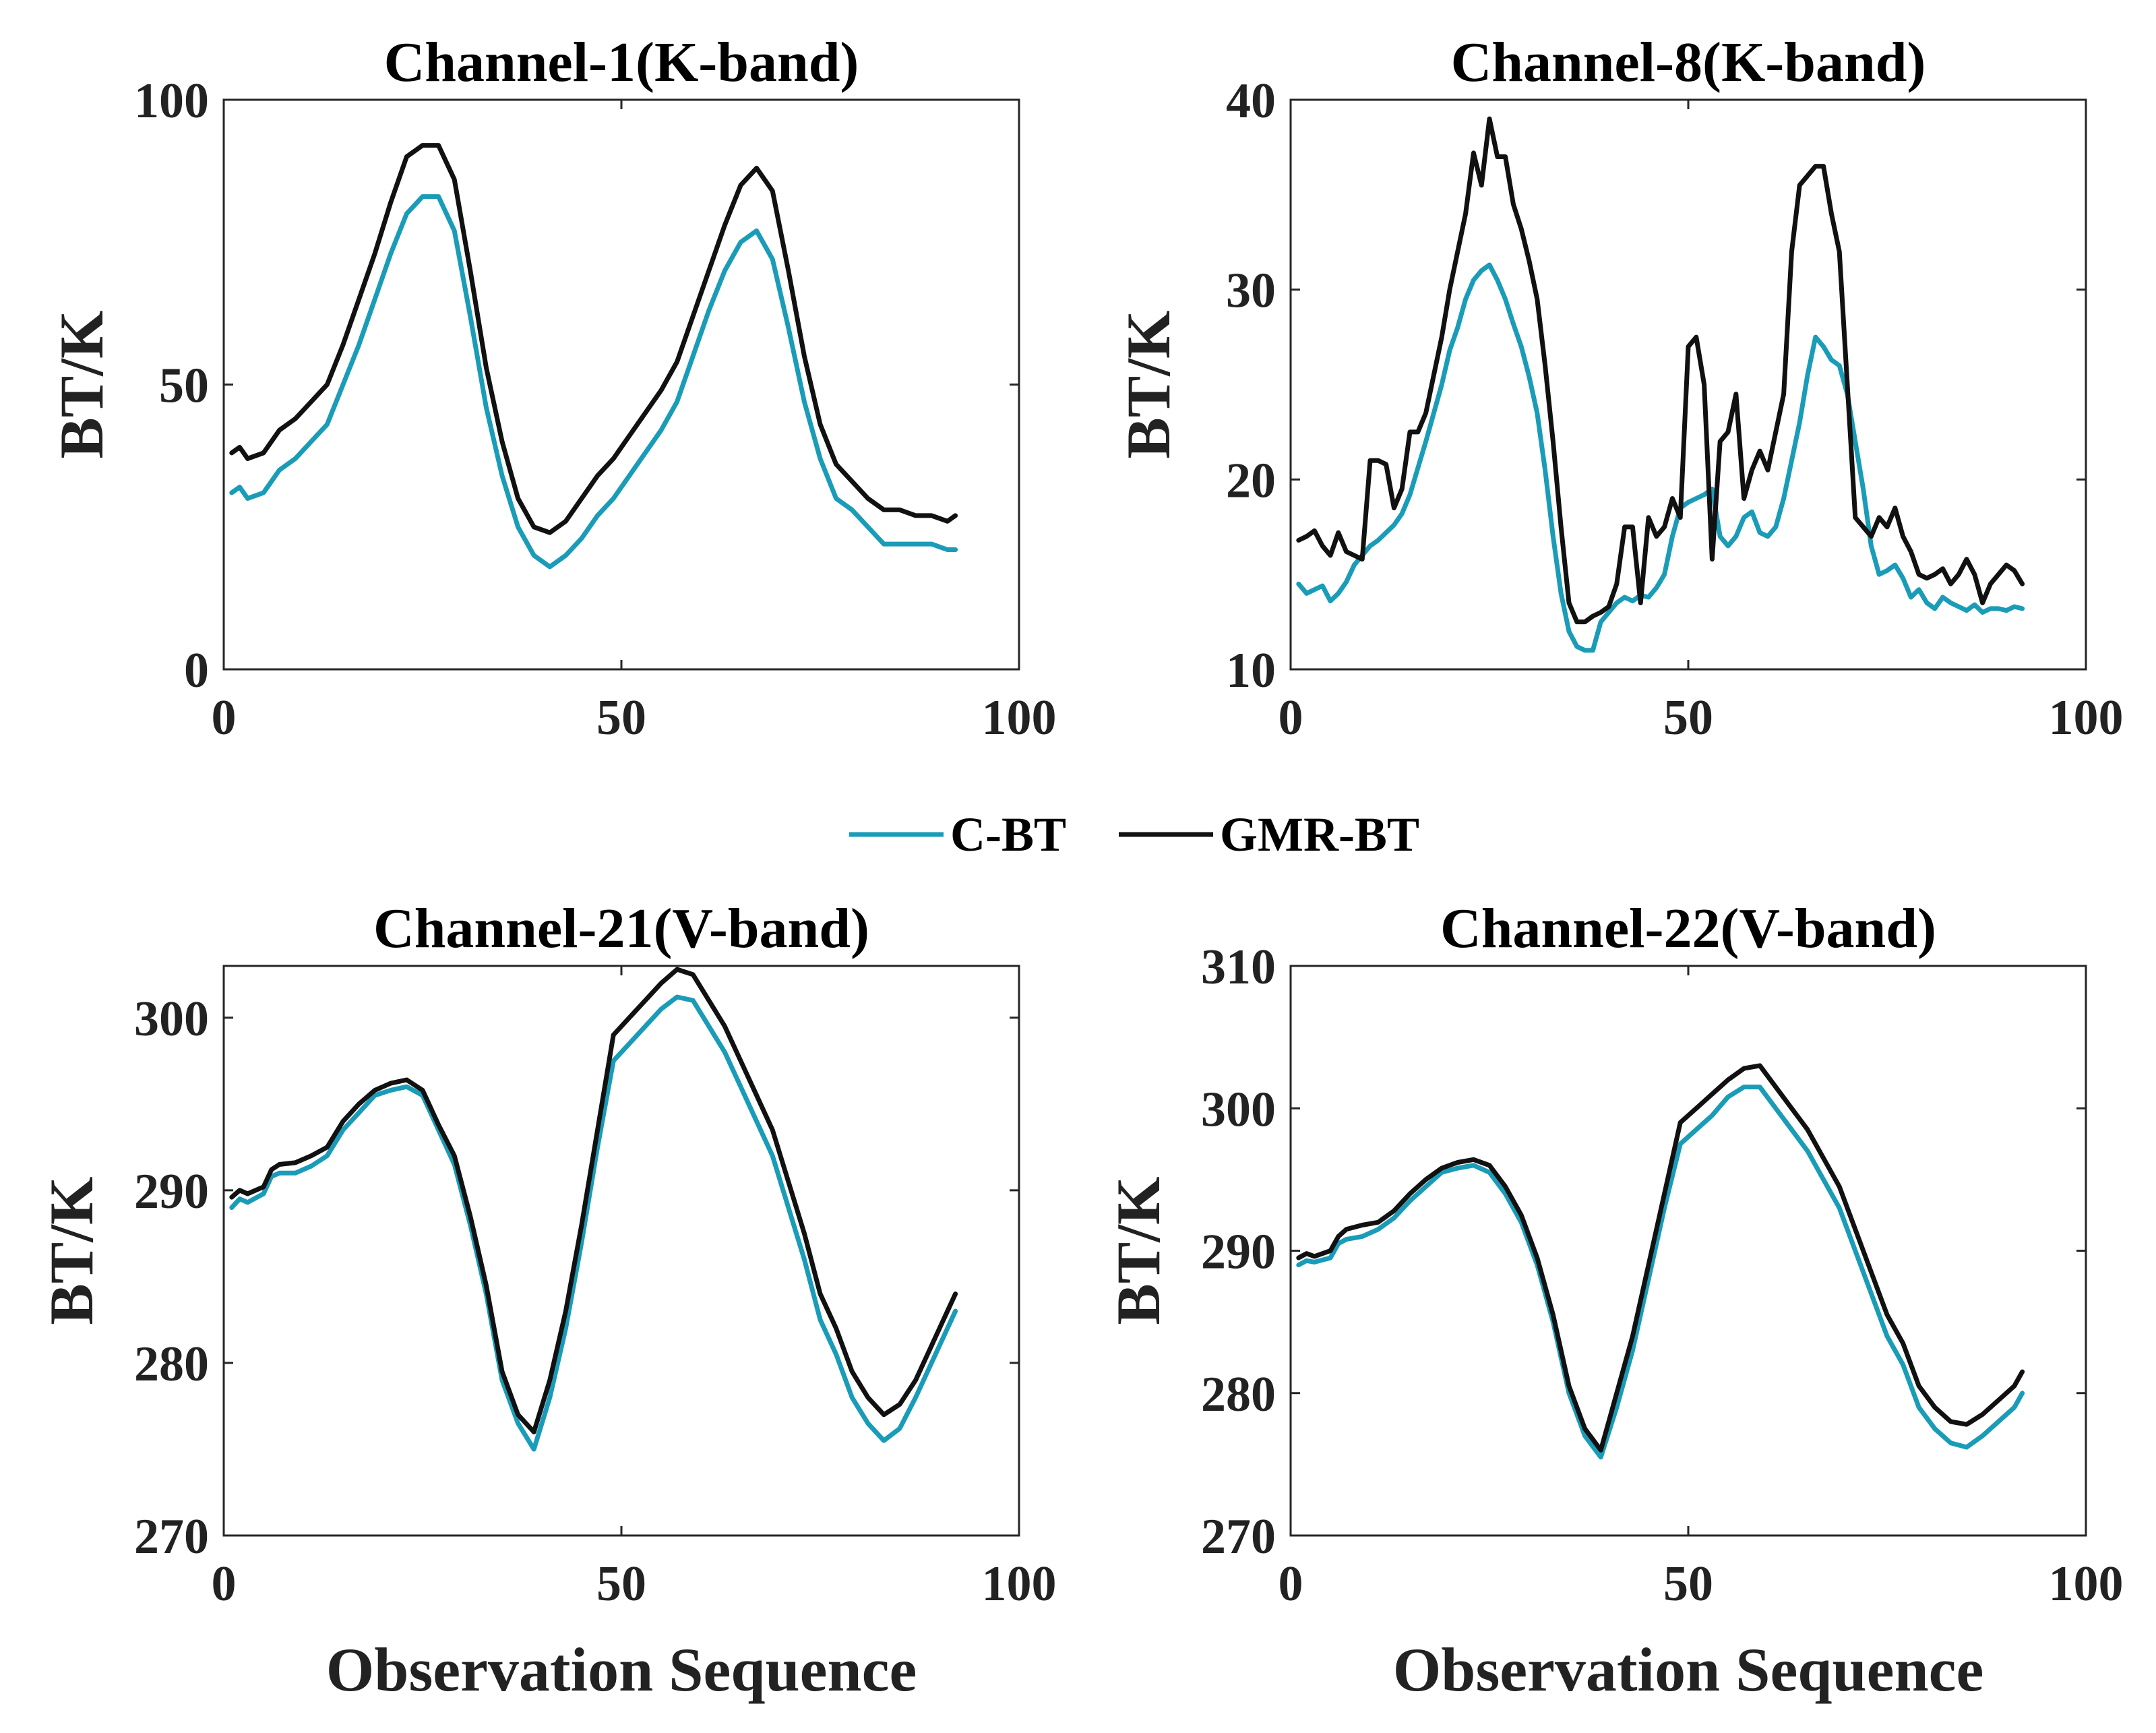 The width and height of the screenshot is (2156, 1733). Describe the element at coordinates (1238, 967) in the screenshot. I see `y-tick-label: 310` at that location.